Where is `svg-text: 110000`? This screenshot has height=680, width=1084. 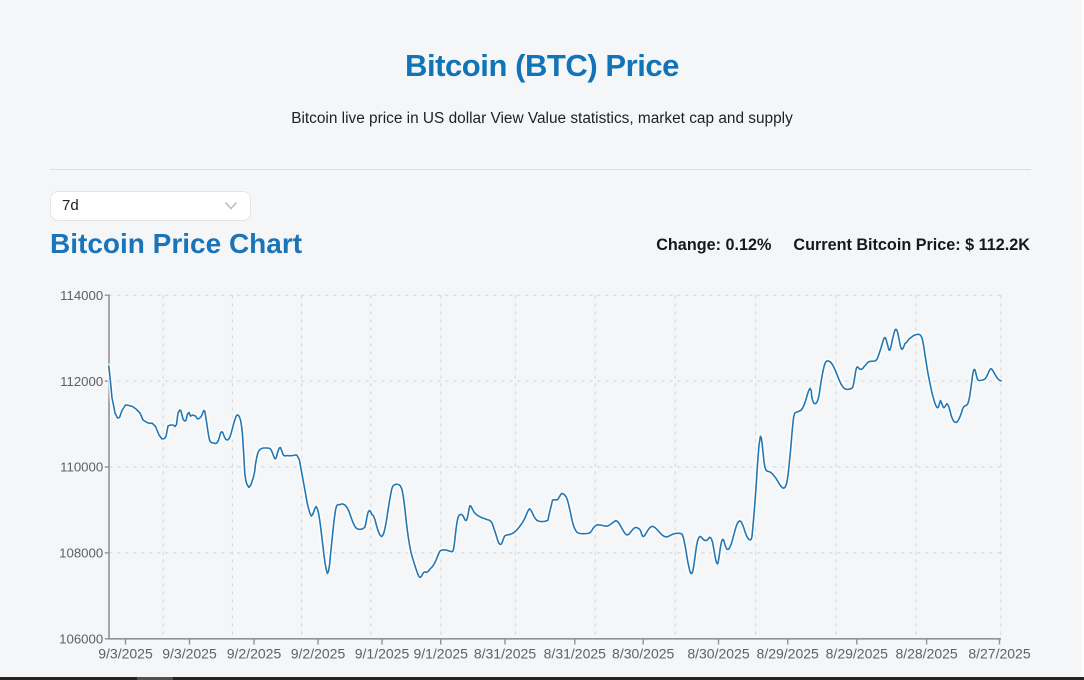 svg-text: 110000 is located at coordinates (81, 467).